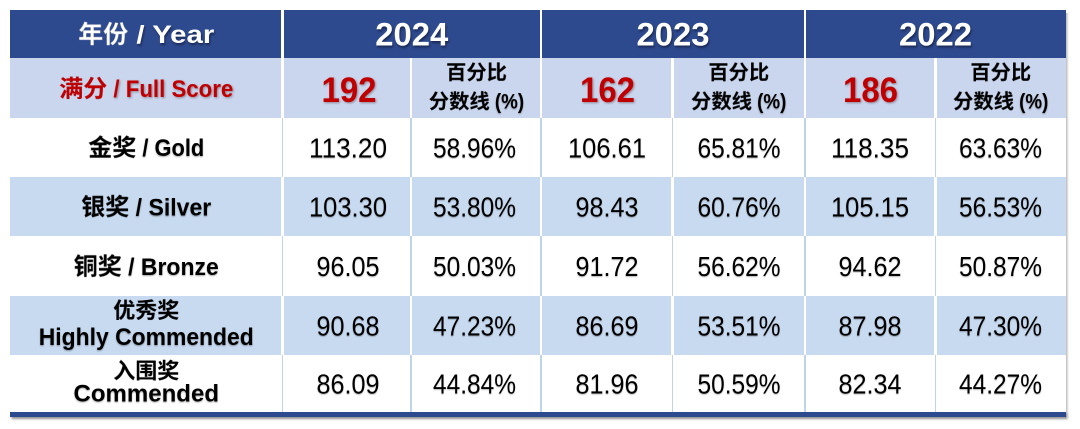  What do you see at coordinates (147, 394) in the screenshot?
I see `svg-text: Commended` at bounding box center [147, 394].